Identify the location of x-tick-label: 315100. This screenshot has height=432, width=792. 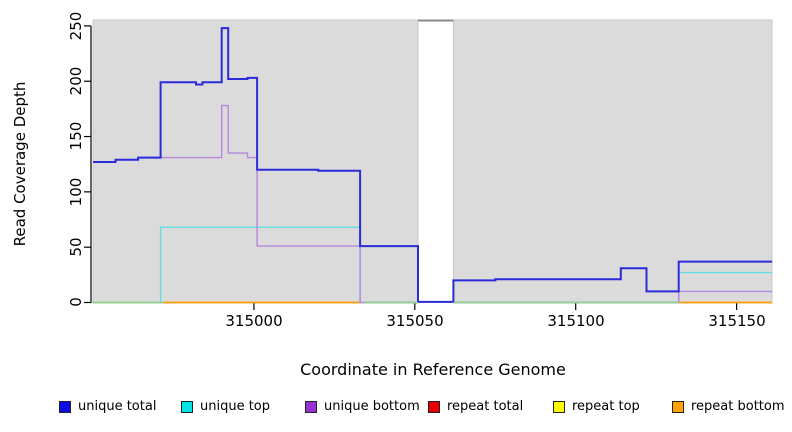
(576, 321).